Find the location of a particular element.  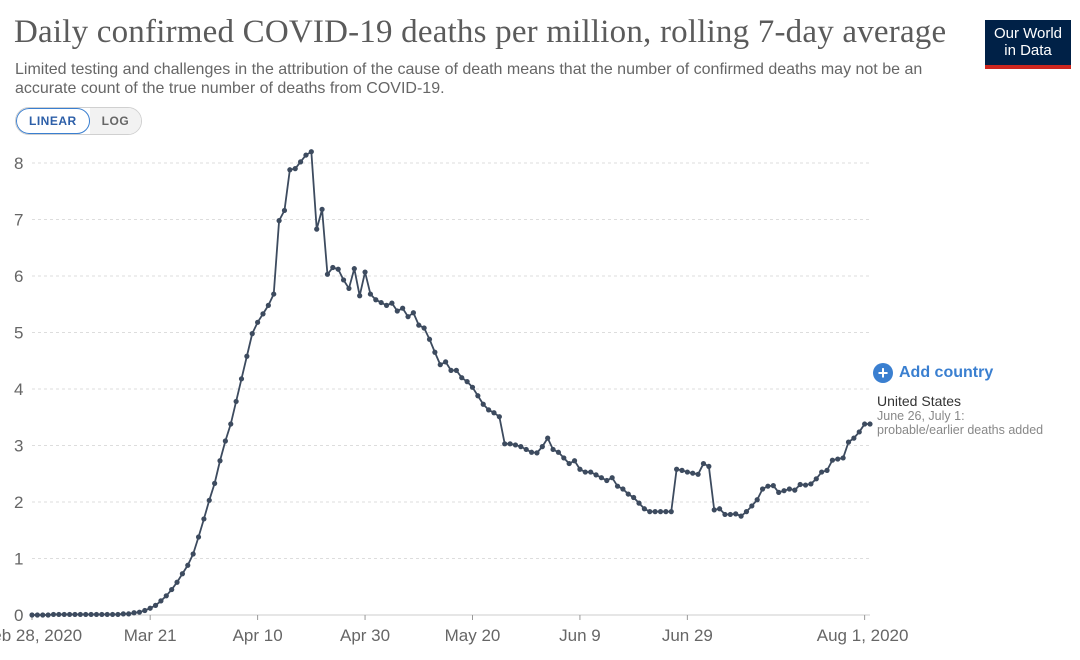

x-tick-label-6: Jun 29 is located at coordinates (687, 635).